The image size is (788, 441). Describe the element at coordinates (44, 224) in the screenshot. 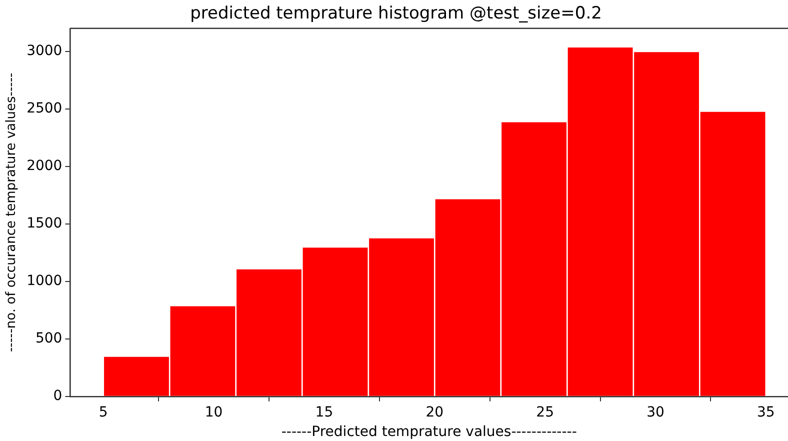

I see `y-tick-label: 1500` at that location.